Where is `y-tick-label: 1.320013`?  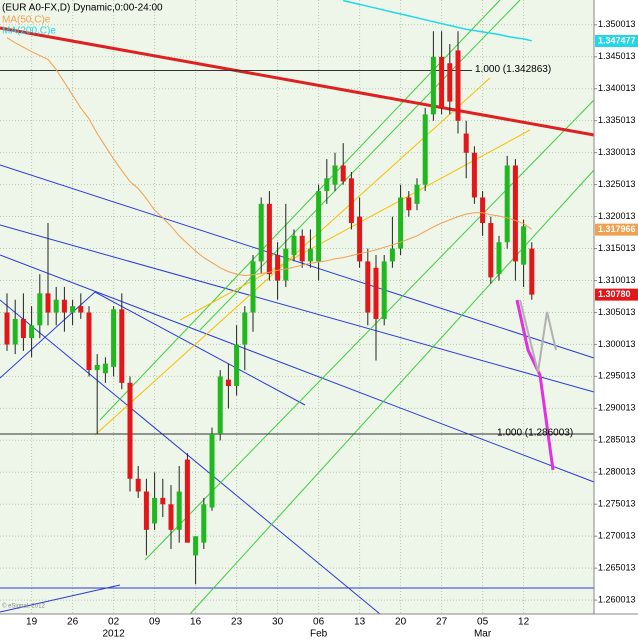 y-tick-label: 1.320013 is located at coordinates (617, 216).